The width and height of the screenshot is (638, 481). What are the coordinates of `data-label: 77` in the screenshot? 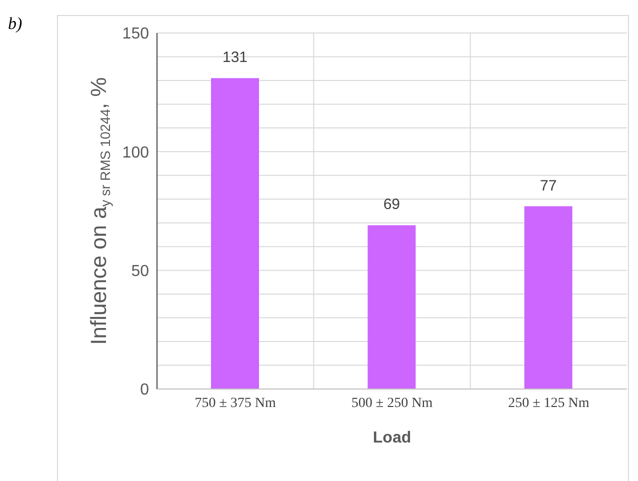 It's located at (548, 185).